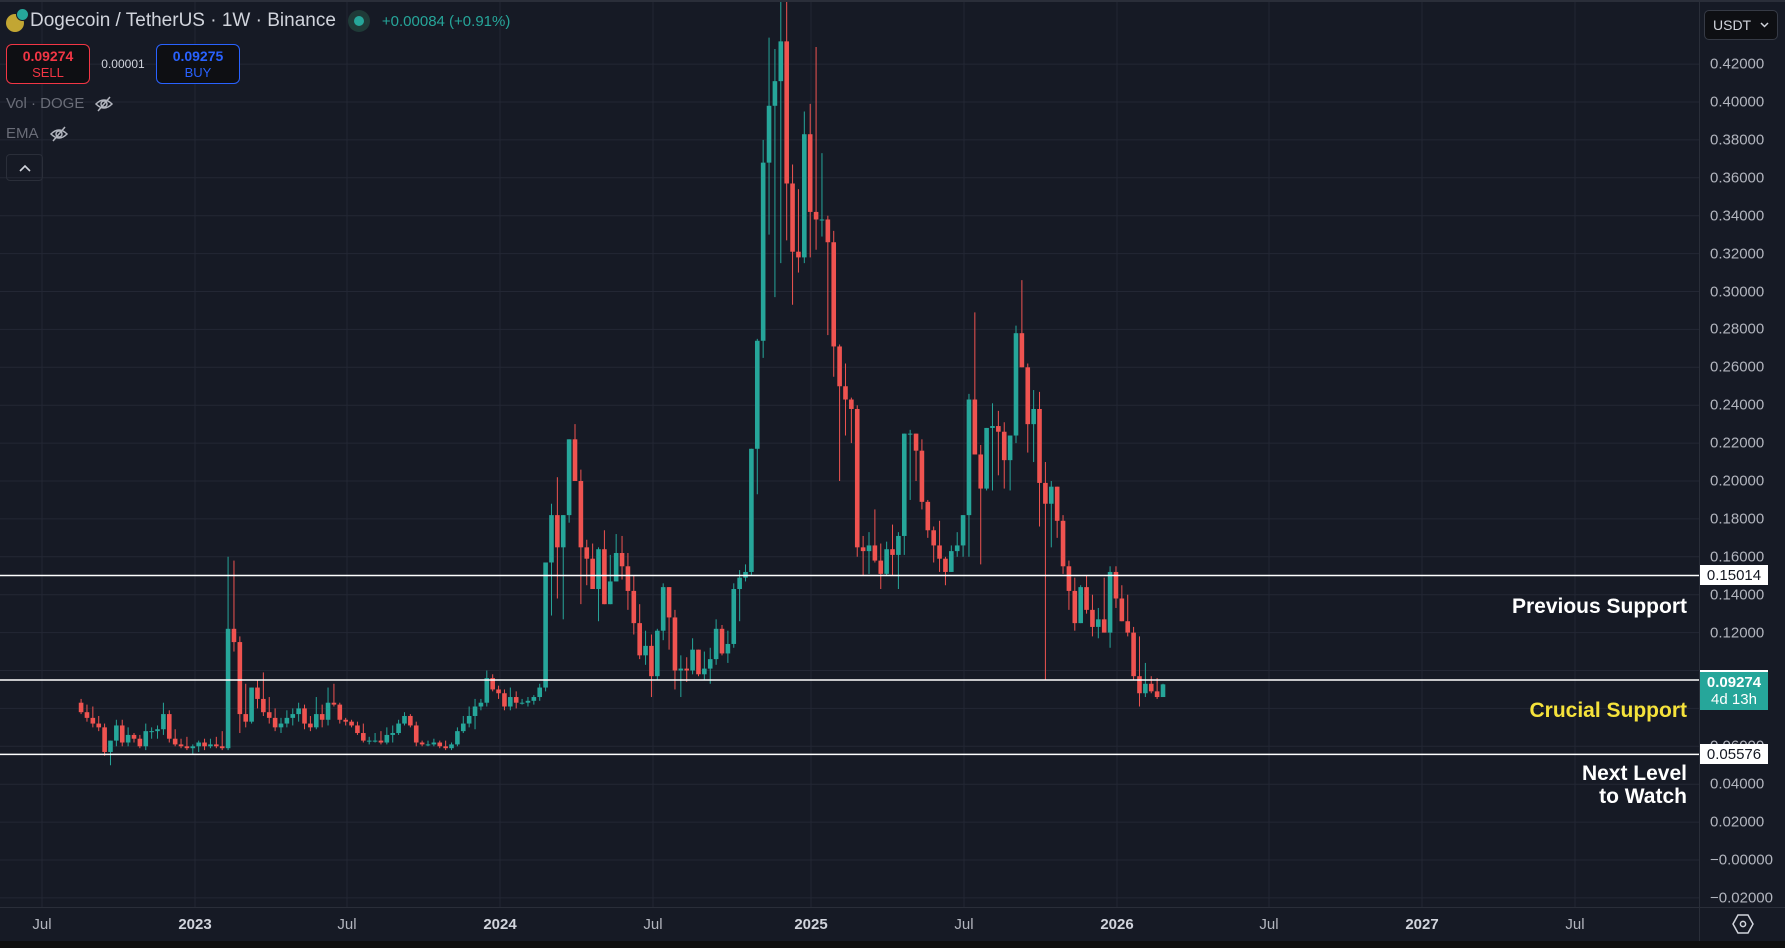 The image size is (1785, 948). Describe the element at coordinates (1734, 575) in the screenshot. I see `level-price-tag: 0.15014` at that location.